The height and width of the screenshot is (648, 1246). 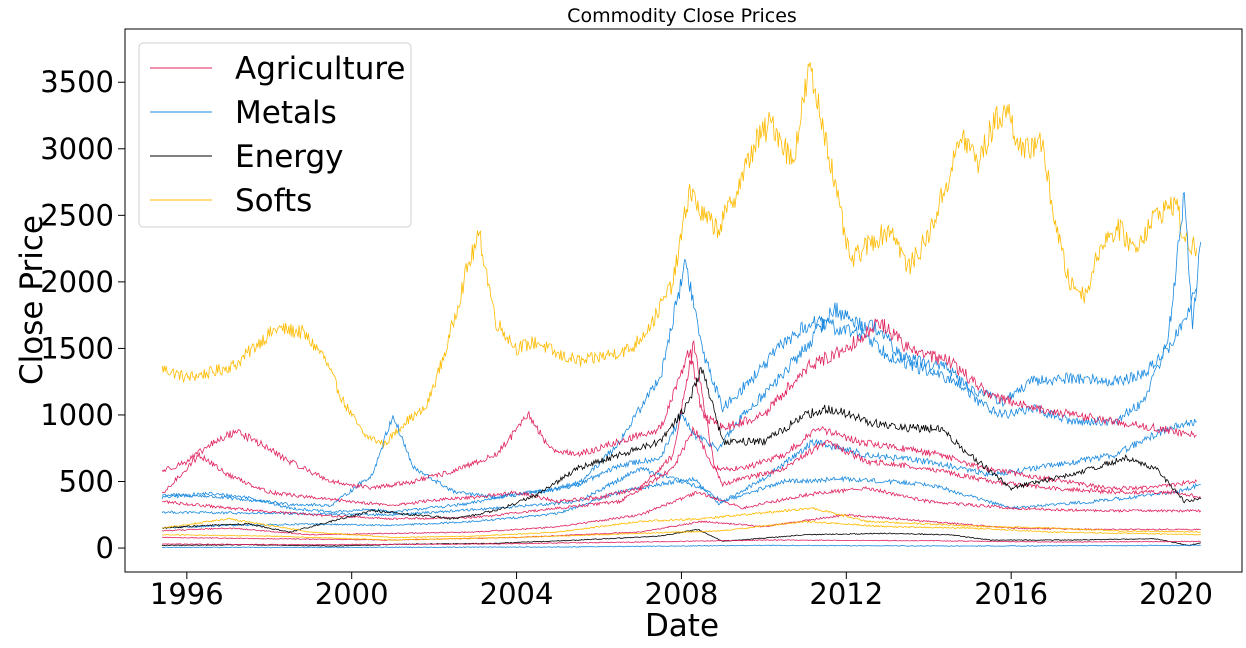 I want to click on legend-box, so click(x=275, y=135).